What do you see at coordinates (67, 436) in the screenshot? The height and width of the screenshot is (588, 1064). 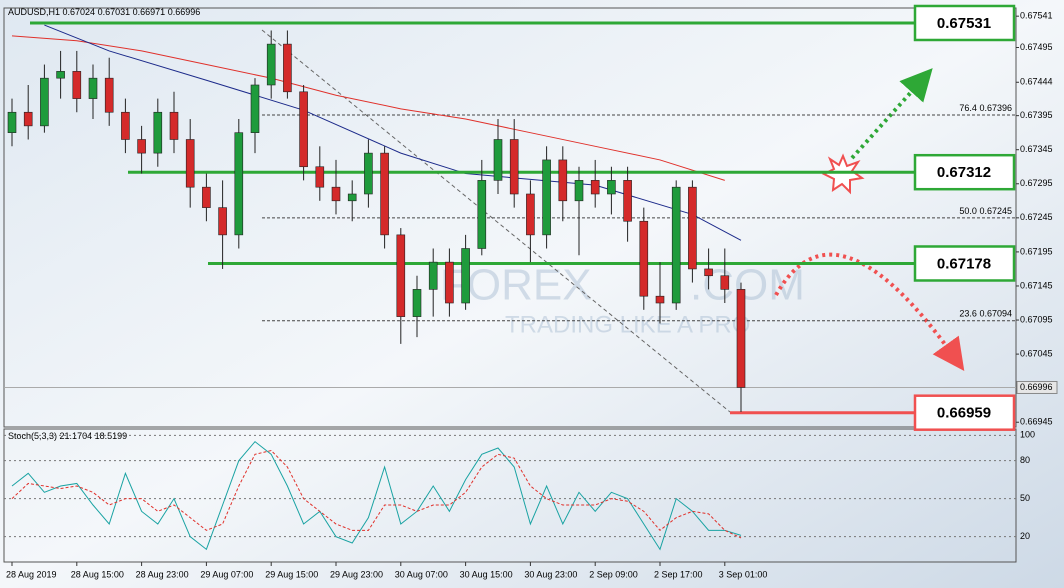 I see `stoch-header: Stoch(5,3,3) 21.1704 18.5199` at bounding box center [67, 436].